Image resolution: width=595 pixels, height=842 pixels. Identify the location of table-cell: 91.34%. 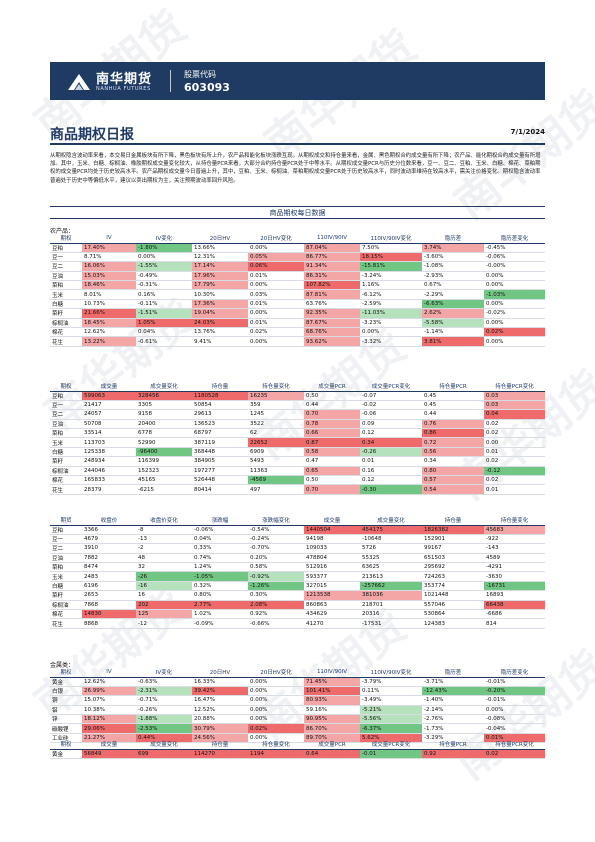
(332, 266).